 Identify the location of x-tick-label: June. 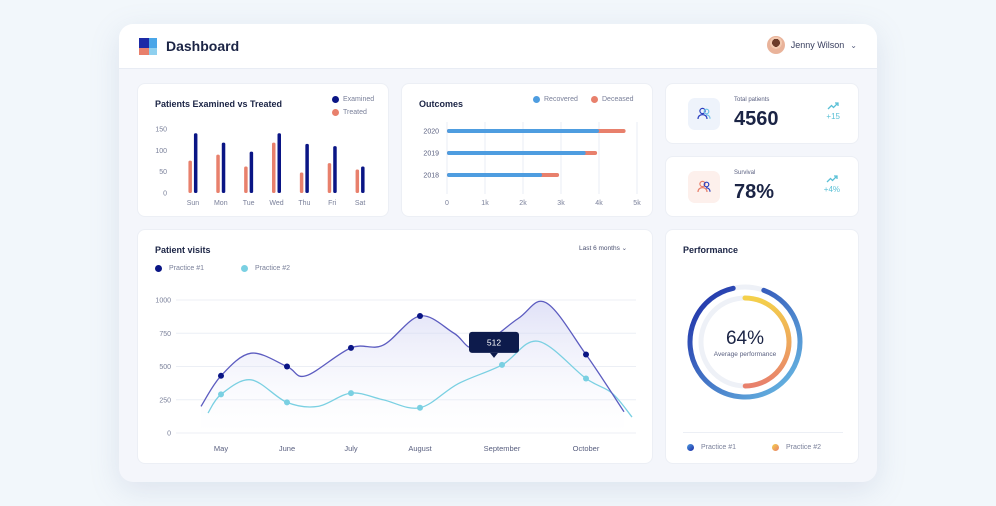
(287, 448).